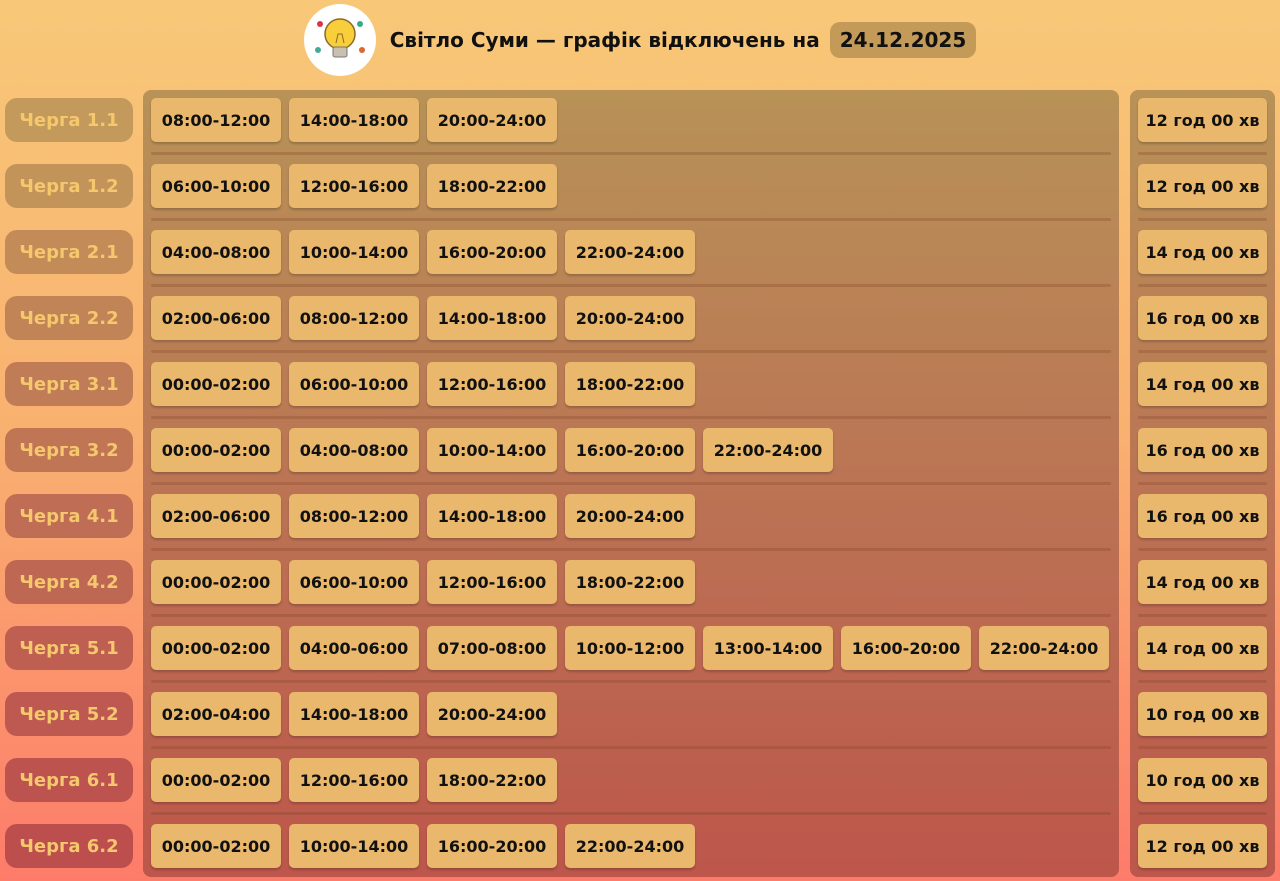 The width and height of the screenshot is (1280, 881). What do you see at coordinates (216, 714) in the screenshot?
I see `outage-slot: 02:00-04:00` at bounding box center [216, 714].